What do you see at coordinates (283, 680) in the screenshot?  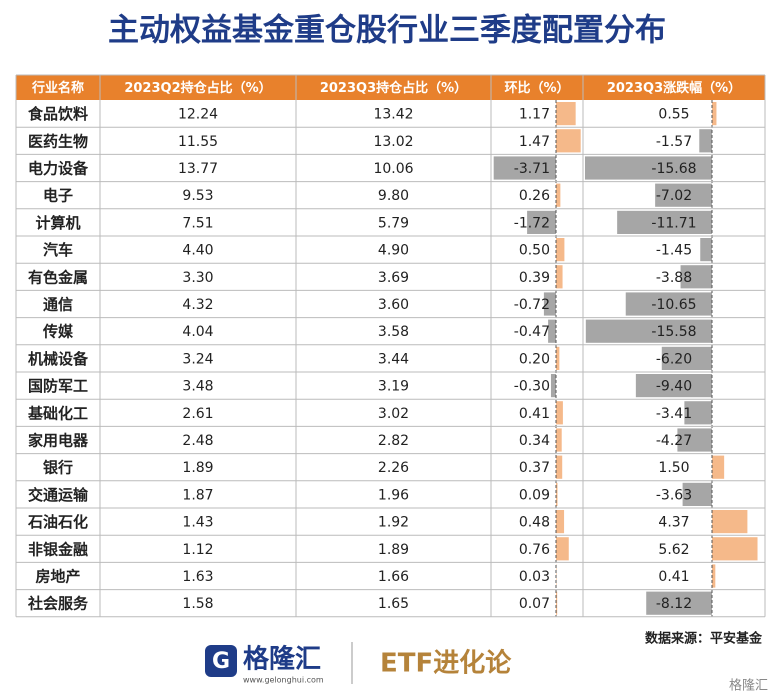 I see `brand-url: www.gelonghui.com` at bounding box center [283, 680].